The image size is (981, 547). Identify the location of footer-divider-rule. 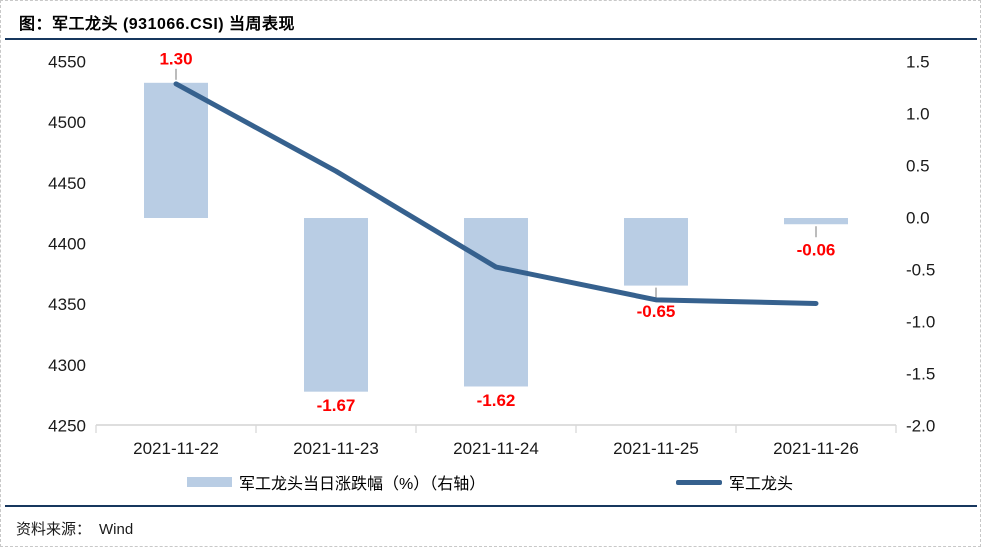
(491, 506).